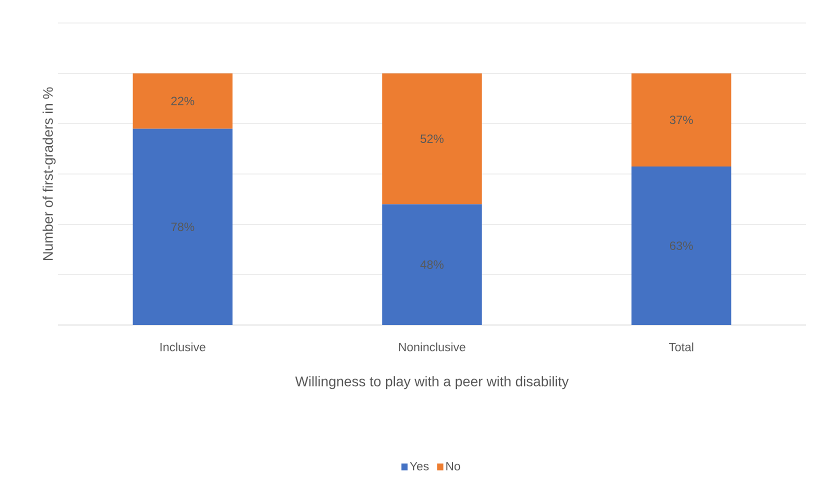  I want to click on x-tick-label: Noninclusive, so click(432, 347).